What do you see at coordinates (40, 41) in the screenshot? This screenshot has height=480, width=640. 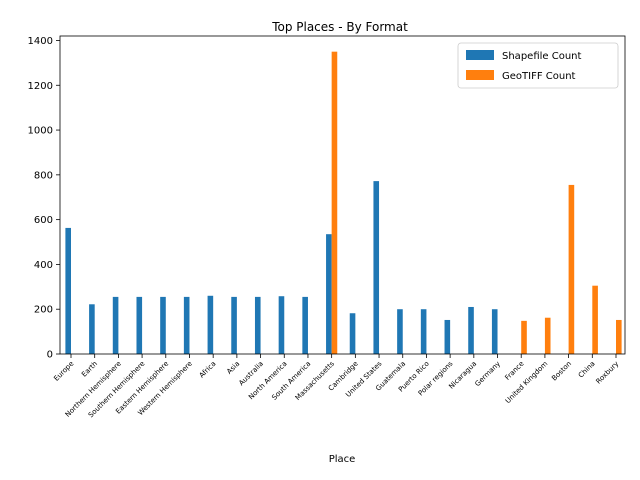 I see `y-tick-label-7: 1400` at bounding box center [40, 41].